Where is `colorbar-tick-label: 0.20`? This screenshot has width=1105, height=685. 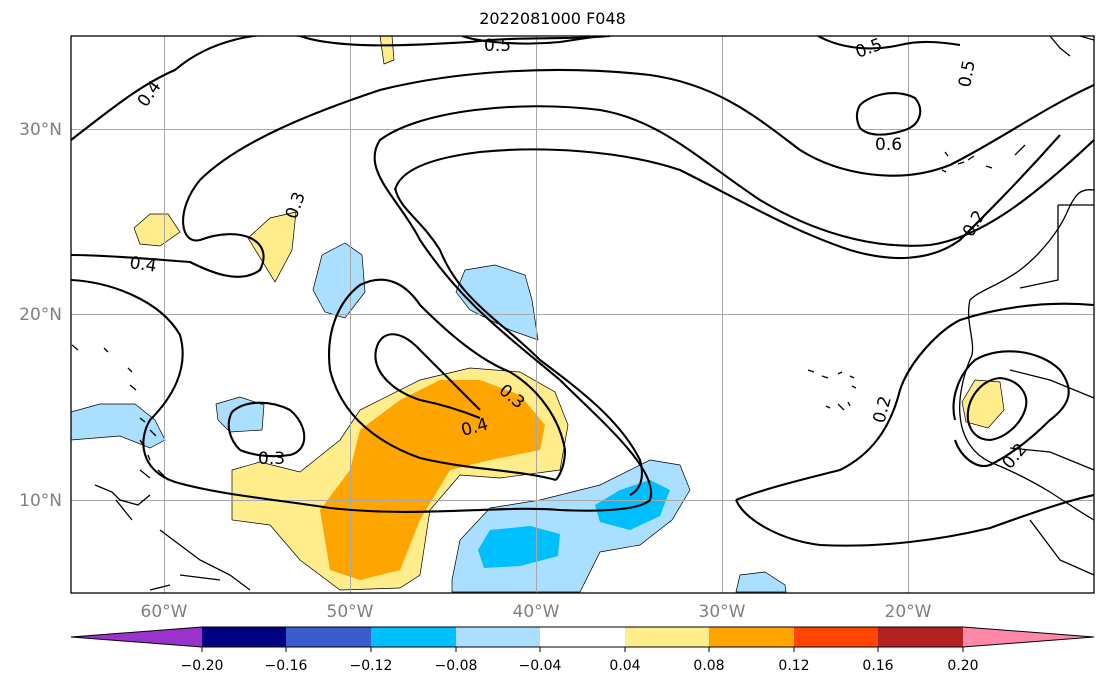
colorbar-tick-label: 0.20 is located at coordinates (962, 666).